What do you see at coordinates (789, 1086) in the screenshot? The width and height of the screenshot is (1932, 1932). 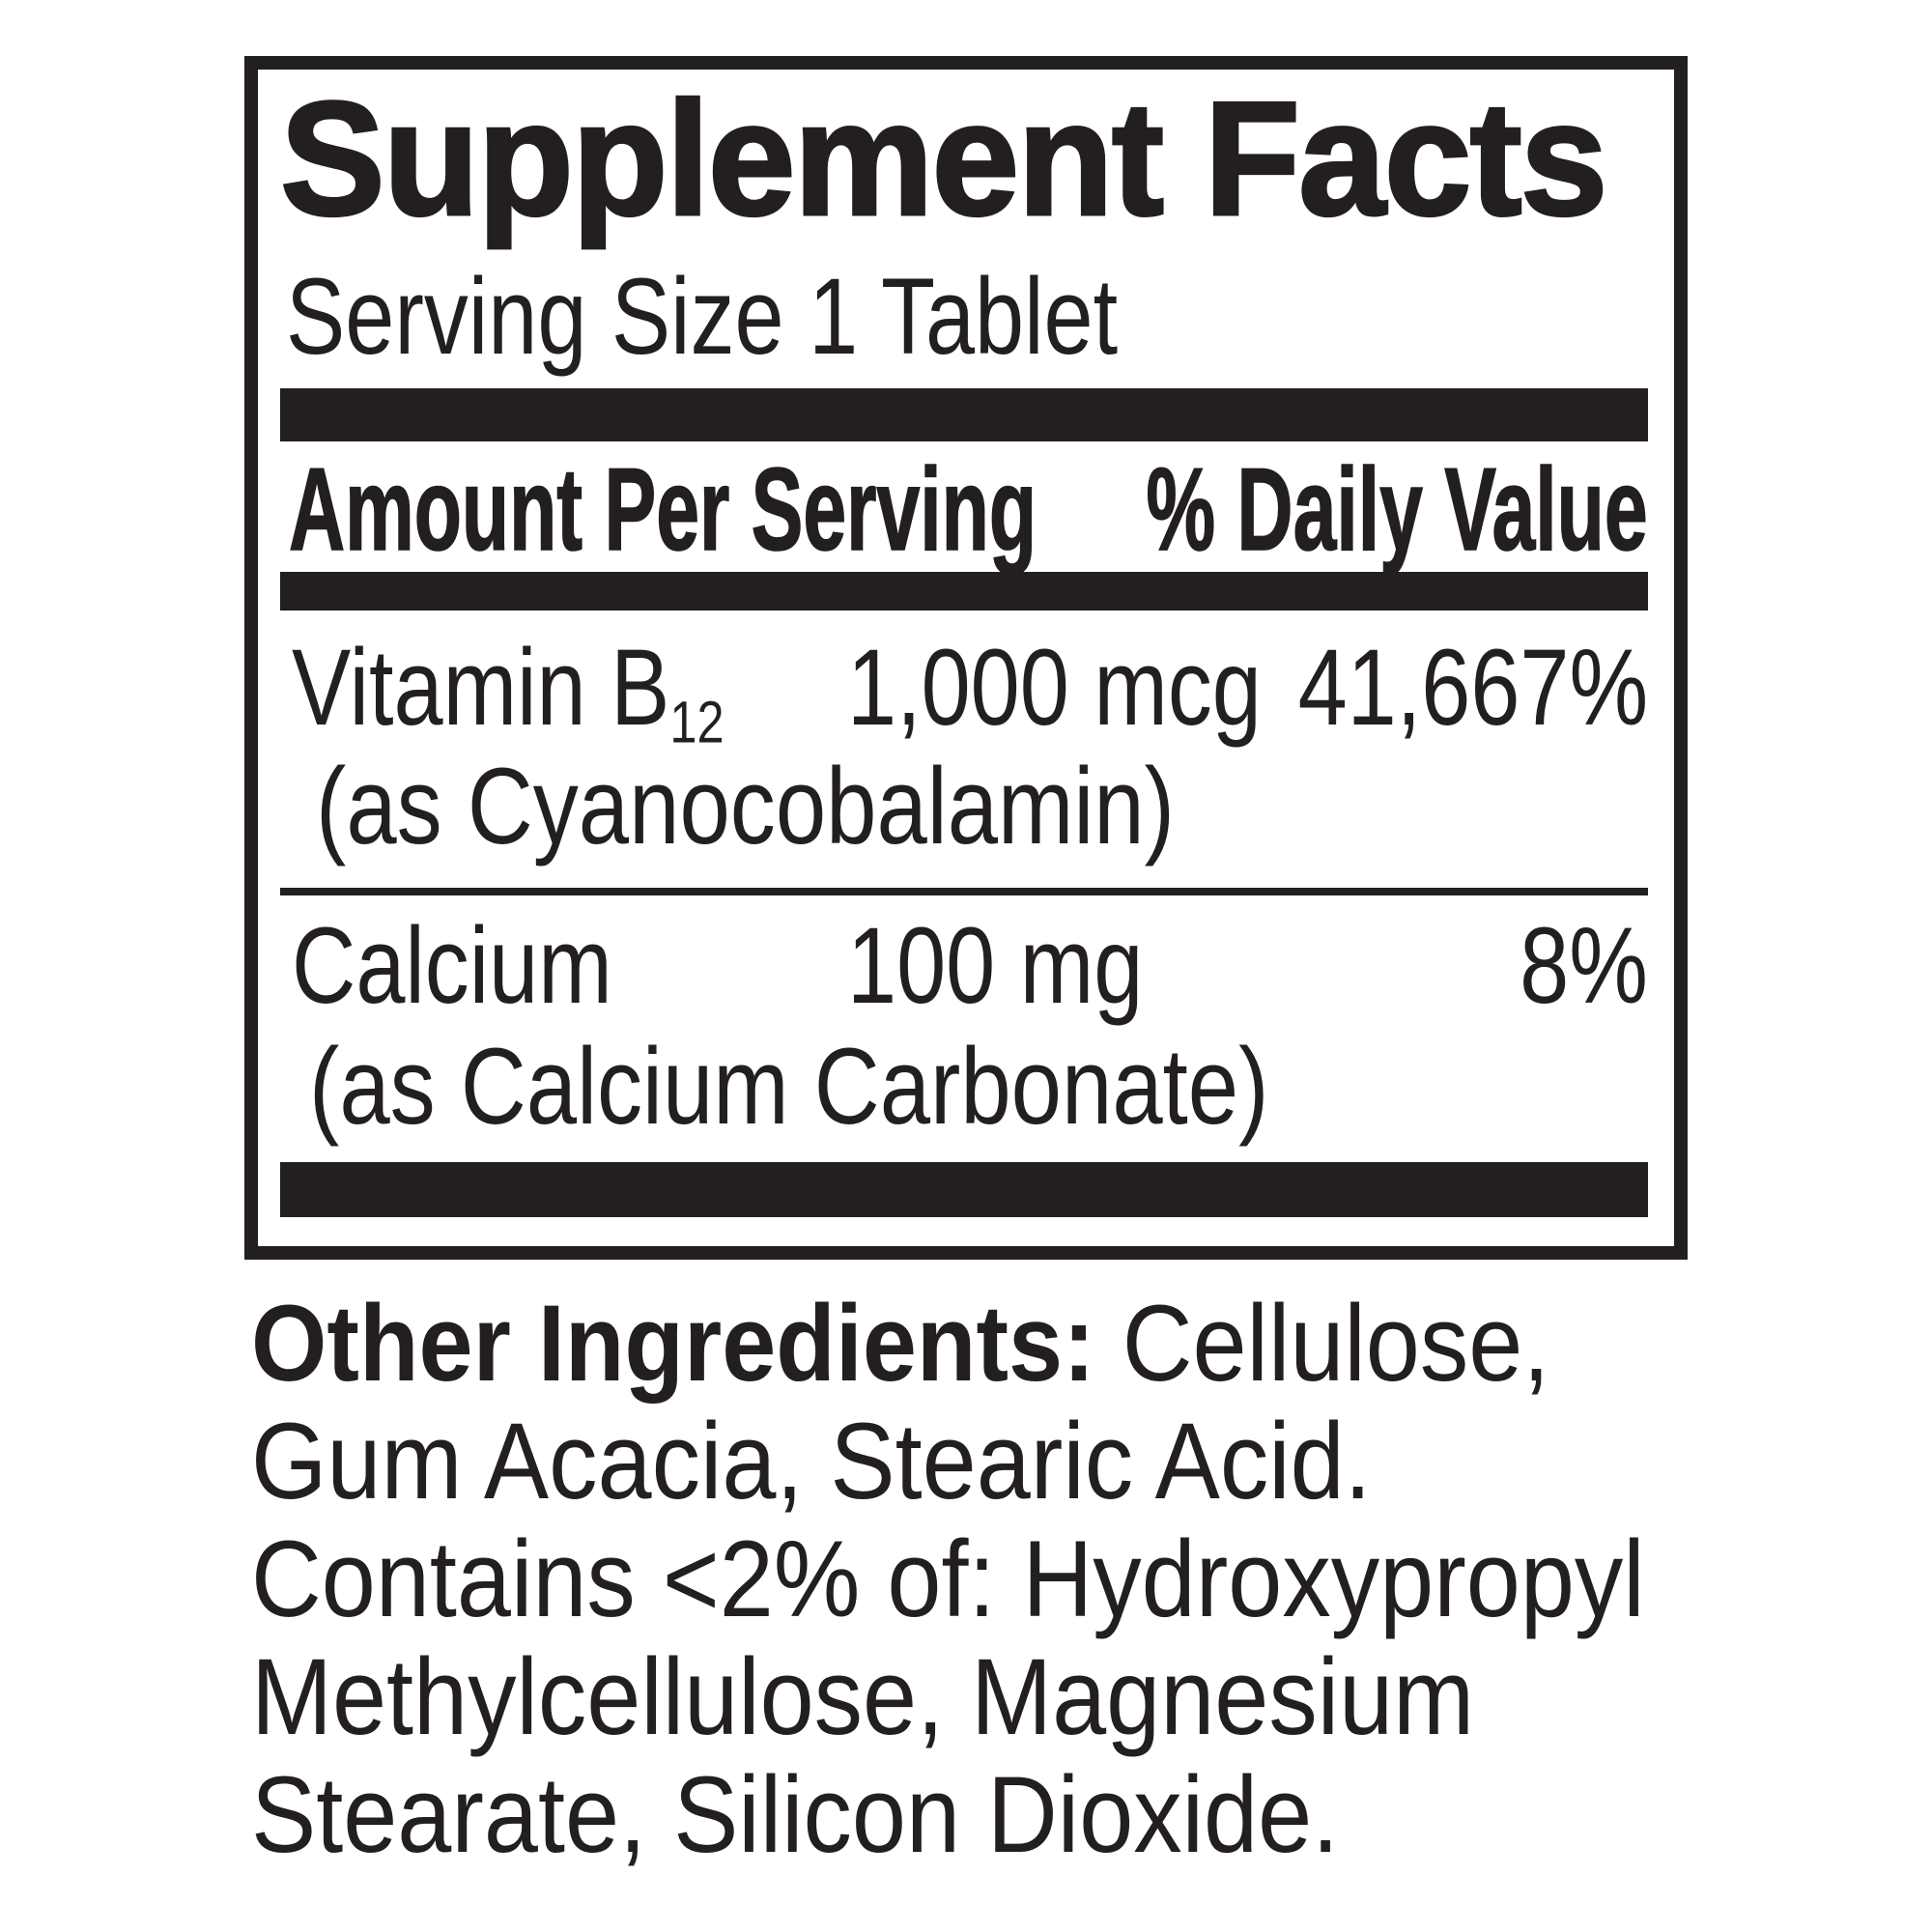 I see `nutrient-source: (as Calcium Carbonate)` at bounding box center [789, 1086].